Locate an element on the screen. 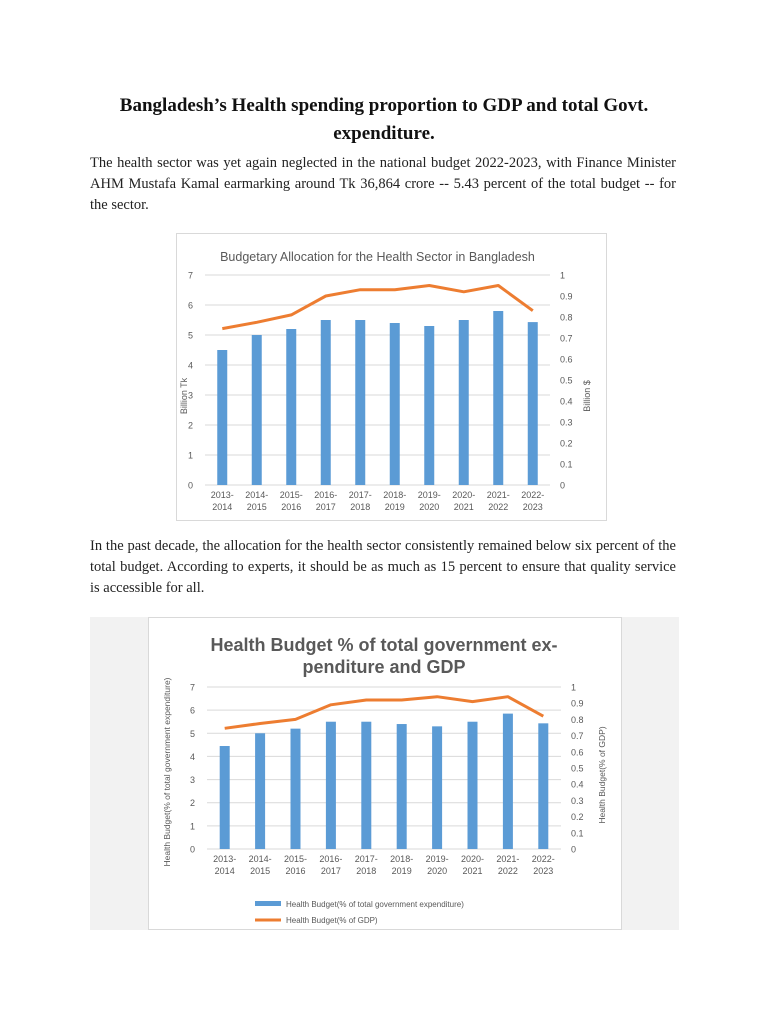 Image resolution: width=768 pixels, height=1024 pixels. chart-title: Health Budget % of total government ex- is located at coordinates (383, 645).